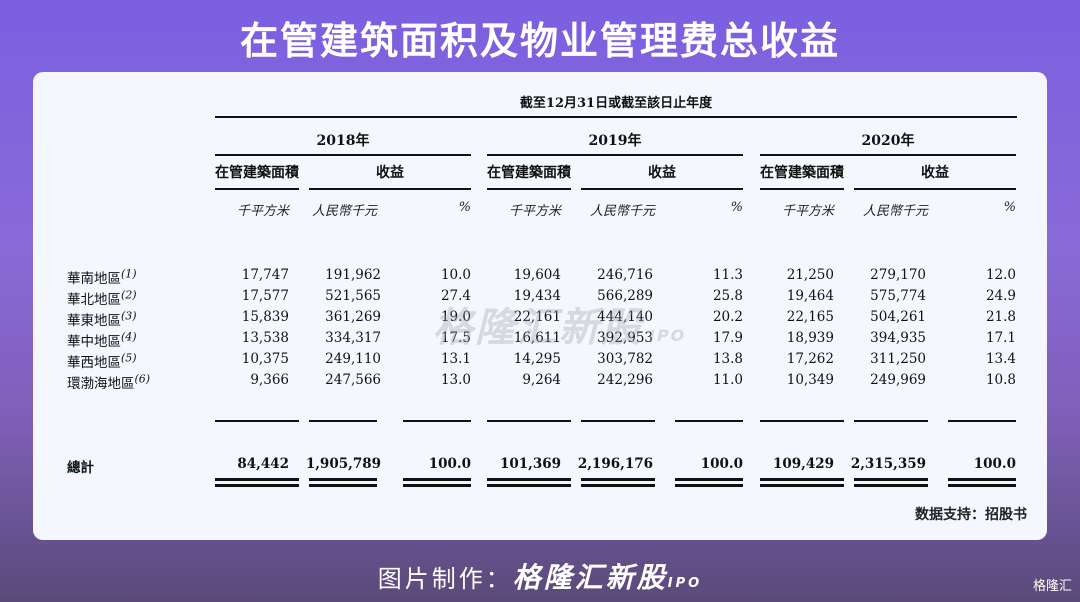  Describe the element at coordinates (343, 464) in the screenshot. I see `total-cell: 1,905,789` at that location.